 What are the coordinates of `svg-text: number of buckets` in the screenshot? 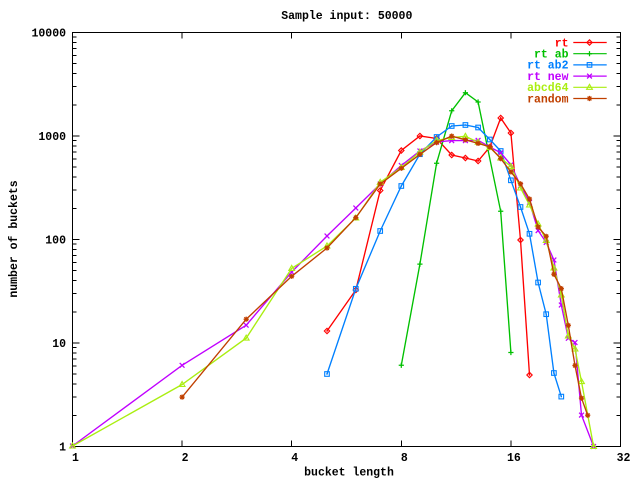 It's located at (14, 238).